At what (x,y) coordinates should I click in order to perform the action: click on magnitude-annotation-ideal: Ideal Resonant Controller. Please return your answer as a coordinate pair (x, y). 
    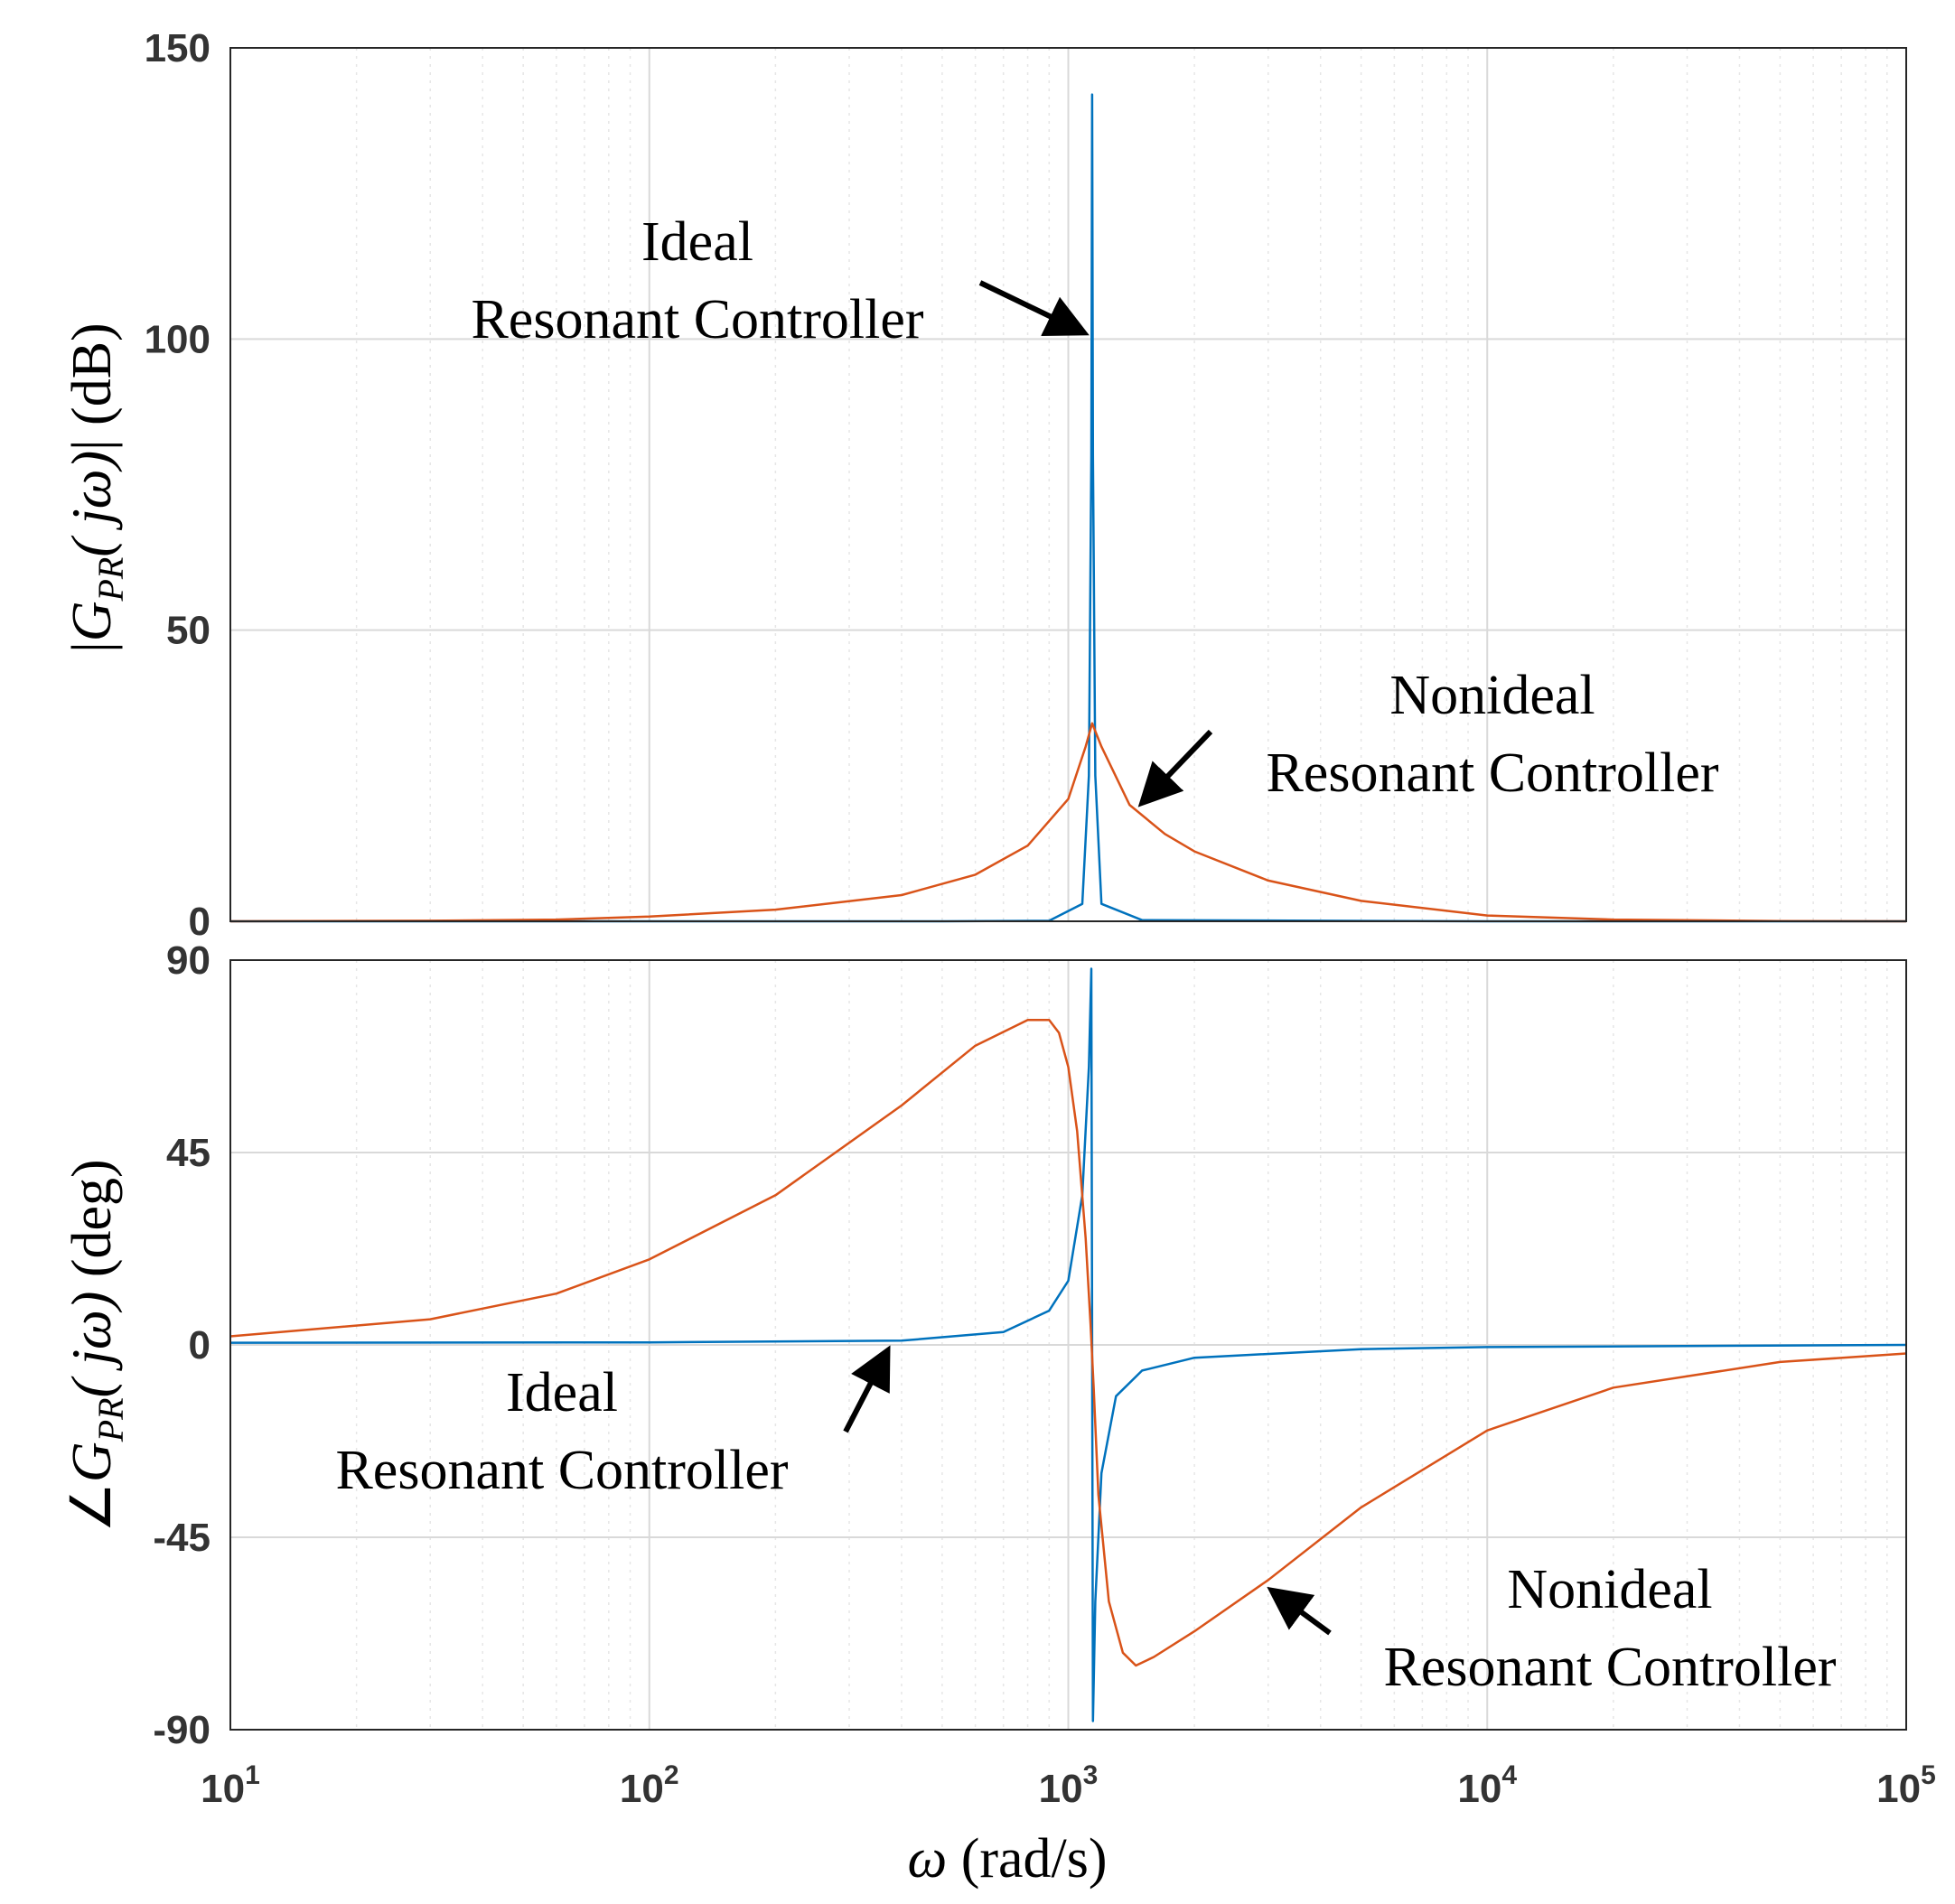
    Looking at the image, I should click on (781, 280).